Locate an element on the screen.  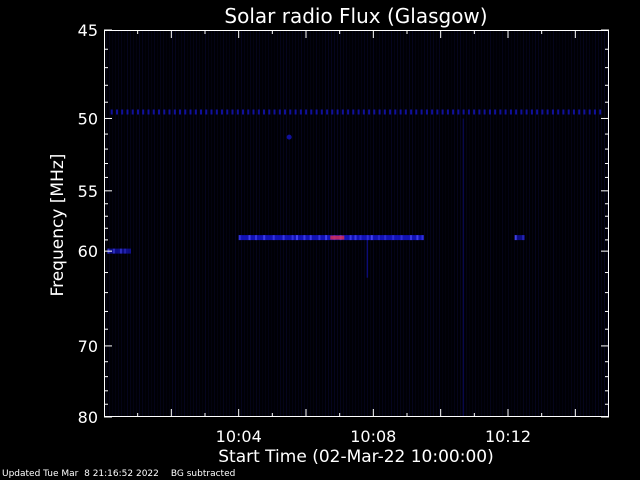
y-tick-label: 80 is located at coordinates (88, 417).